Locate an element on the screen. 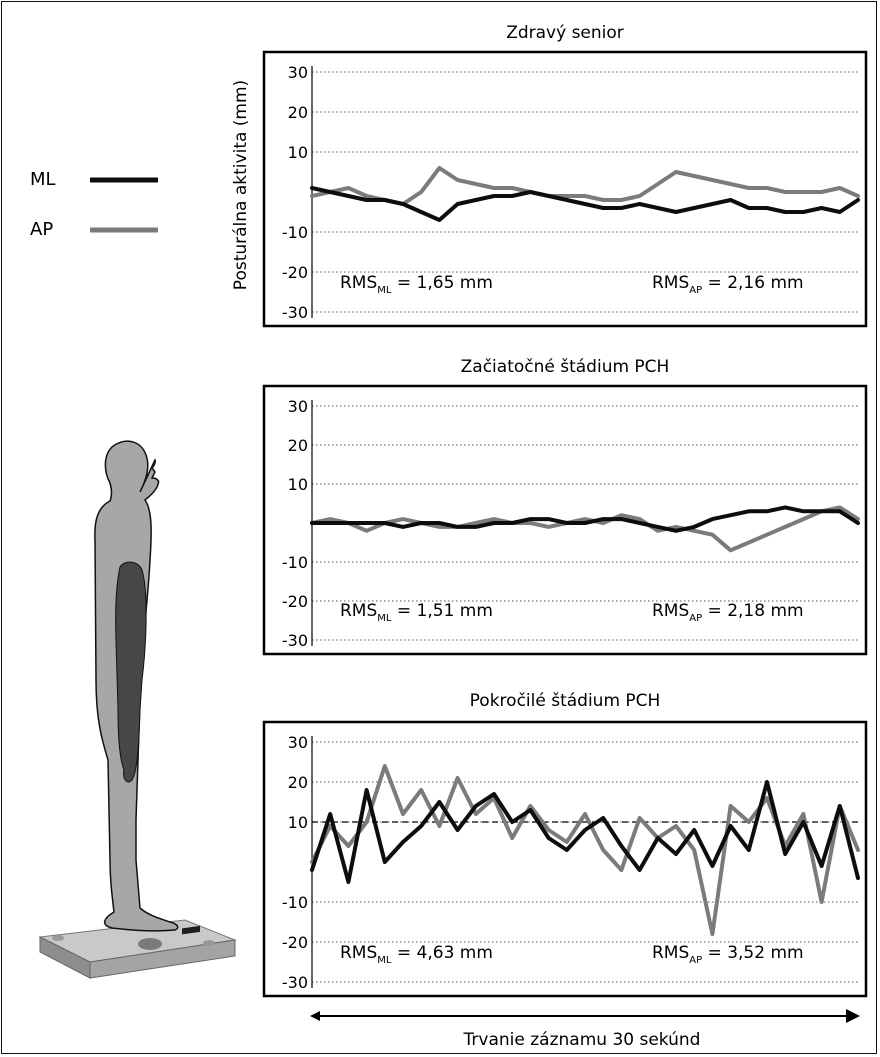 Image resolution: width=880 pixels, height=1057 pixels. panel-title: Zdravý senior is located at coordinates (565, 33).